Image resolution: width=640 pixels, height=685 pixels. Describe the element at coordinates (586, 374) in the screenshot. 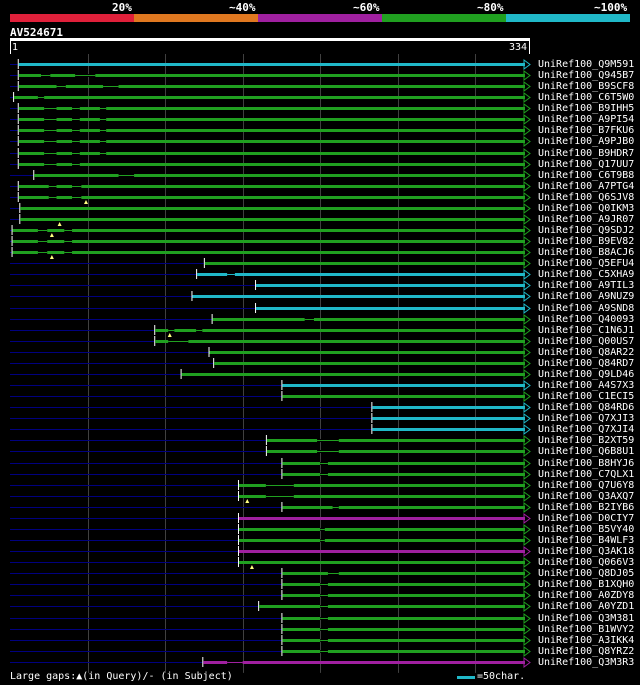

I see `hit-label: UniRef100_Q9LD46` at that location.